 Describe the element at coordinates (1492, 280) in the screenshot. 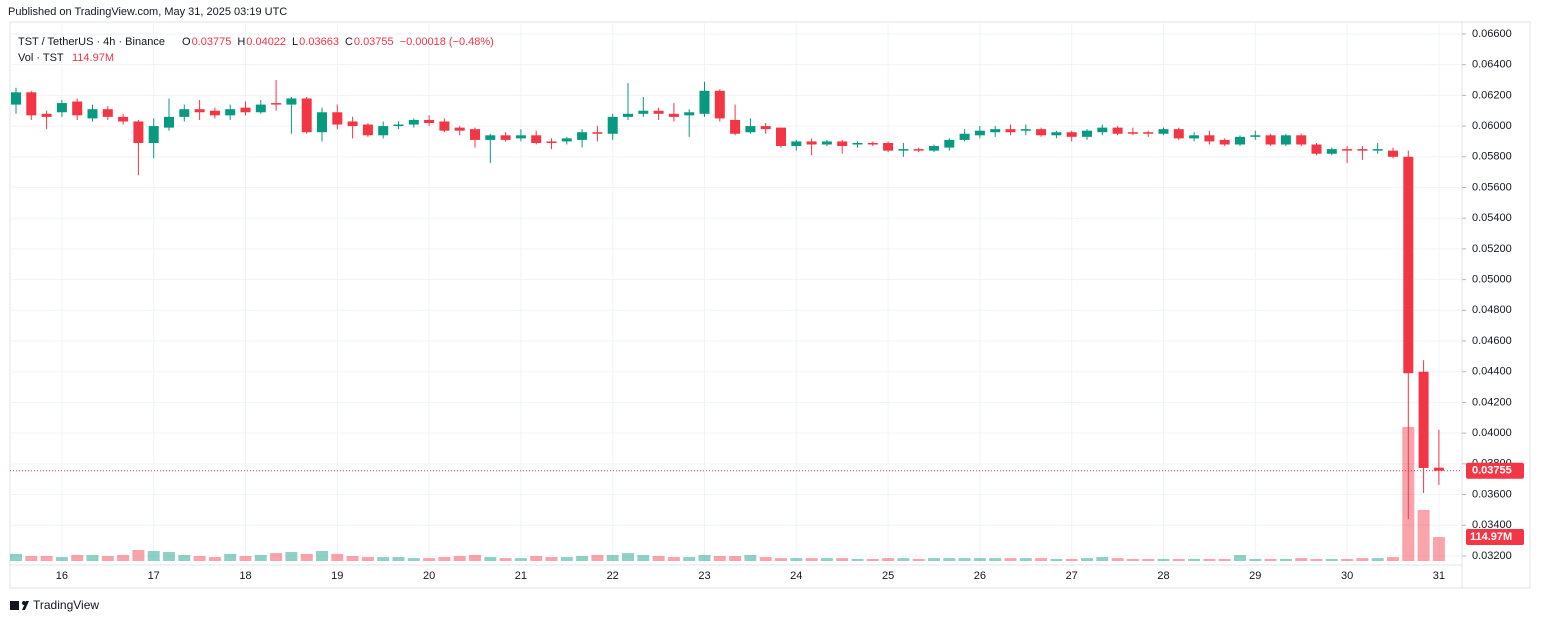

I see `y-tick-label: 0.05000` at that location.